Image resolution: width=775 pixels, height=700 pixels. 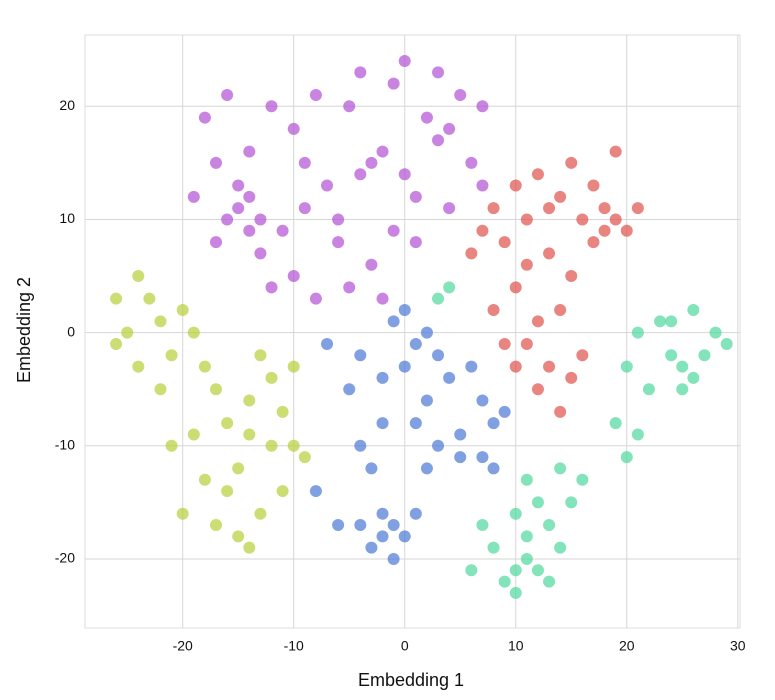 What do you see at coordinates (65, 558) in the screenshot?
I see `y-tick-label: -20` at bounding box center [65, 558].